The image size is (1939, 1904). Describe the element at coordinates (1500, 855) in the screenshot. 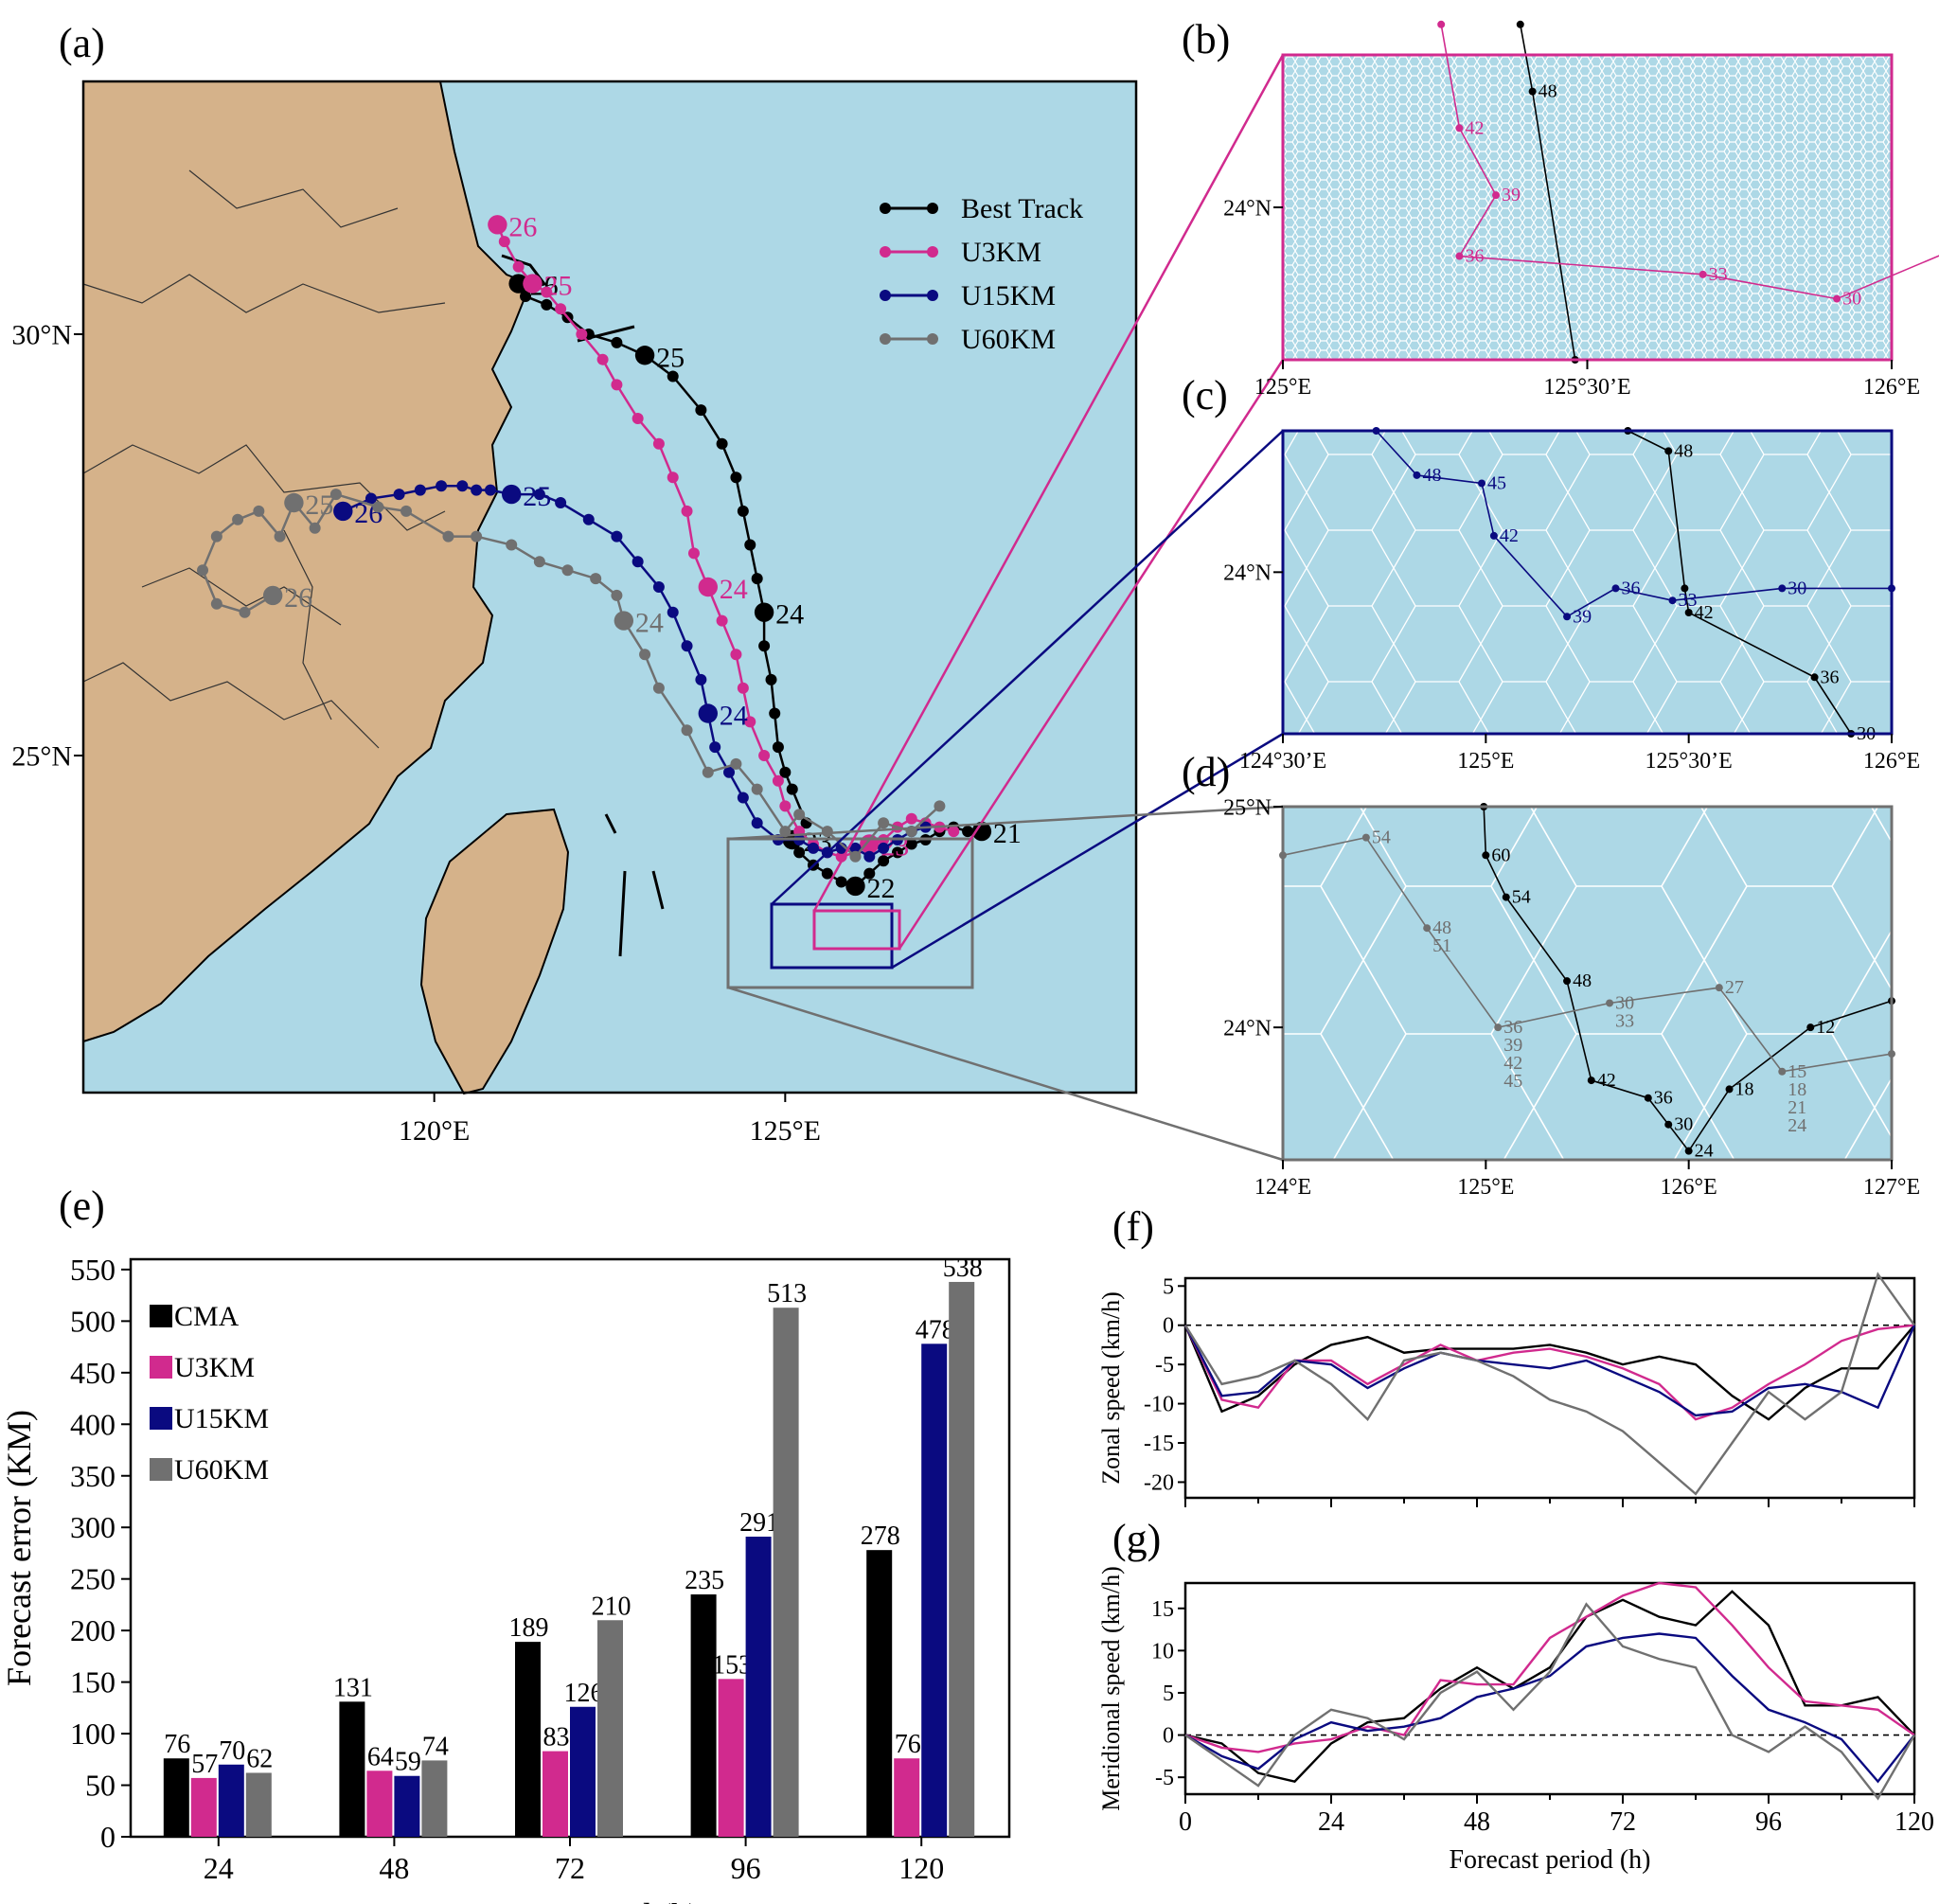

I see `d-track-label-best-track: 60` at that location.